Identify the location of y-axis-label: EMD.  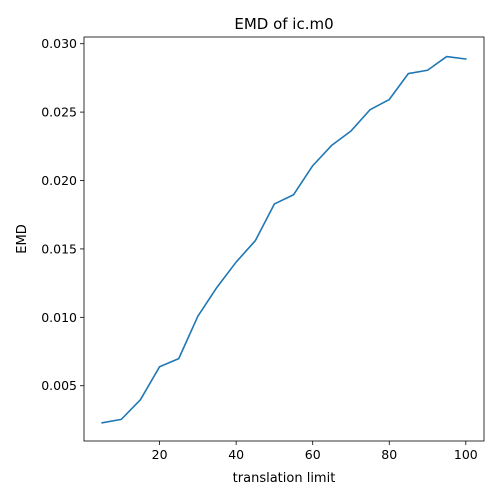
(22, 238).